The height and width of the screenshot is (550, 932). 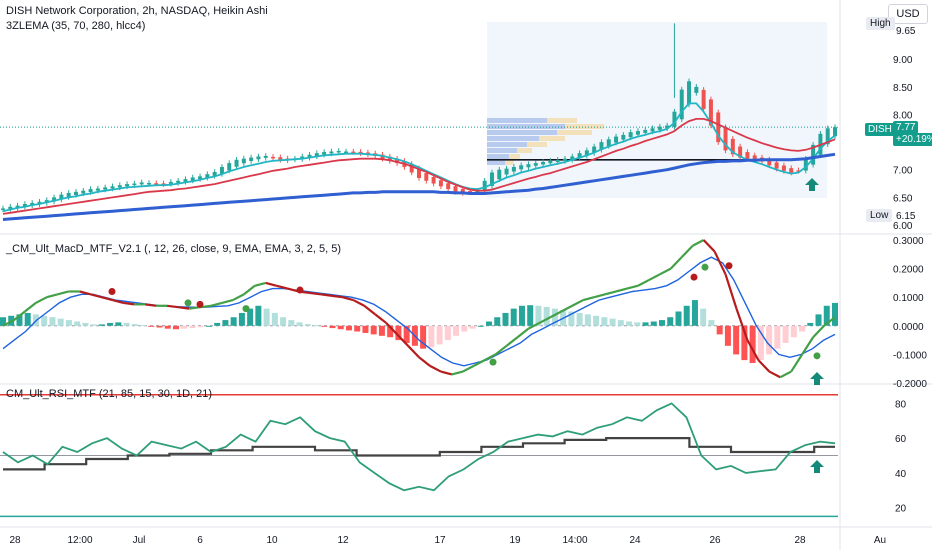 I want to click on price-tick-label: 9.00, so click(x=903, y=60).